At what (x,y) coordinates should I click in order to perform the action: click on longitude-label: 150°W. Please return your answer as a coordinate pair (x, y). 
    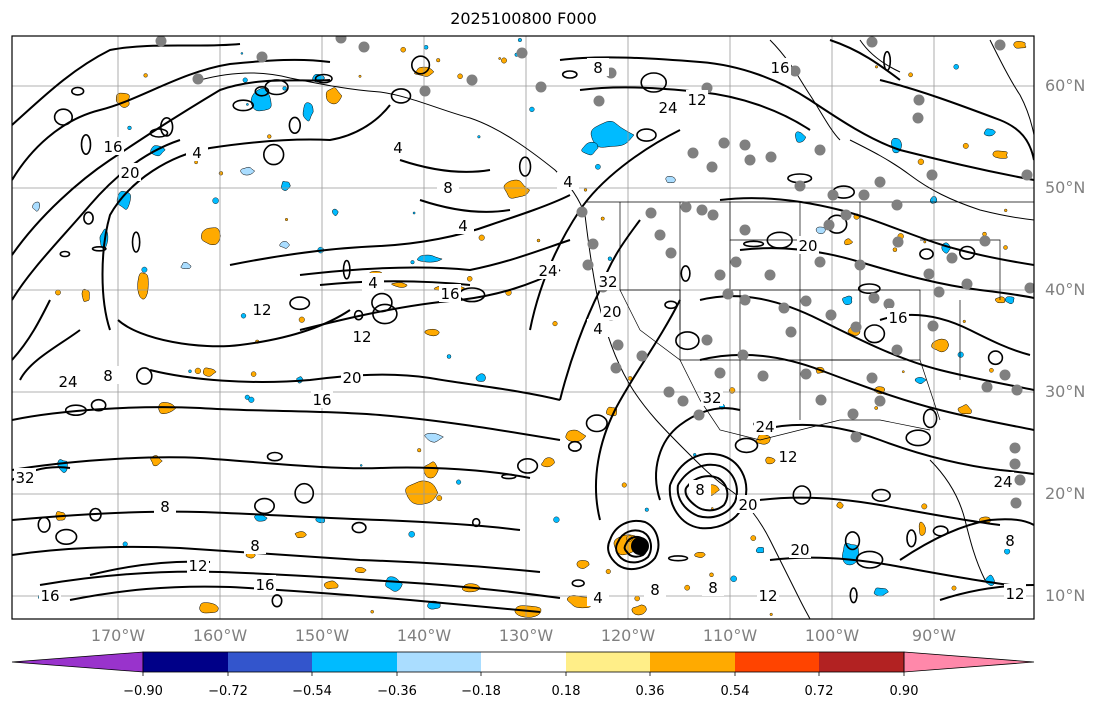
    Looking at the image, I should click on (322, 635).